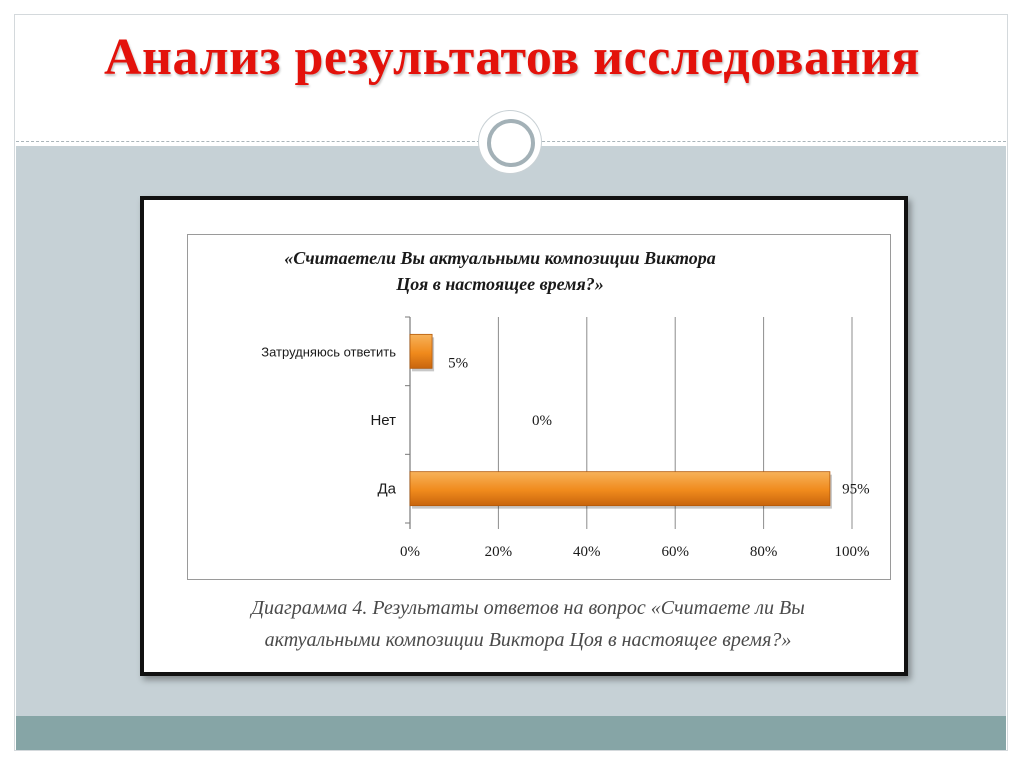 The width and height of the screenshot is (1024, 767). Describe the element at coordinates (852, 552) in the screenshot. I see `x-tick-label: 100%` at that location.